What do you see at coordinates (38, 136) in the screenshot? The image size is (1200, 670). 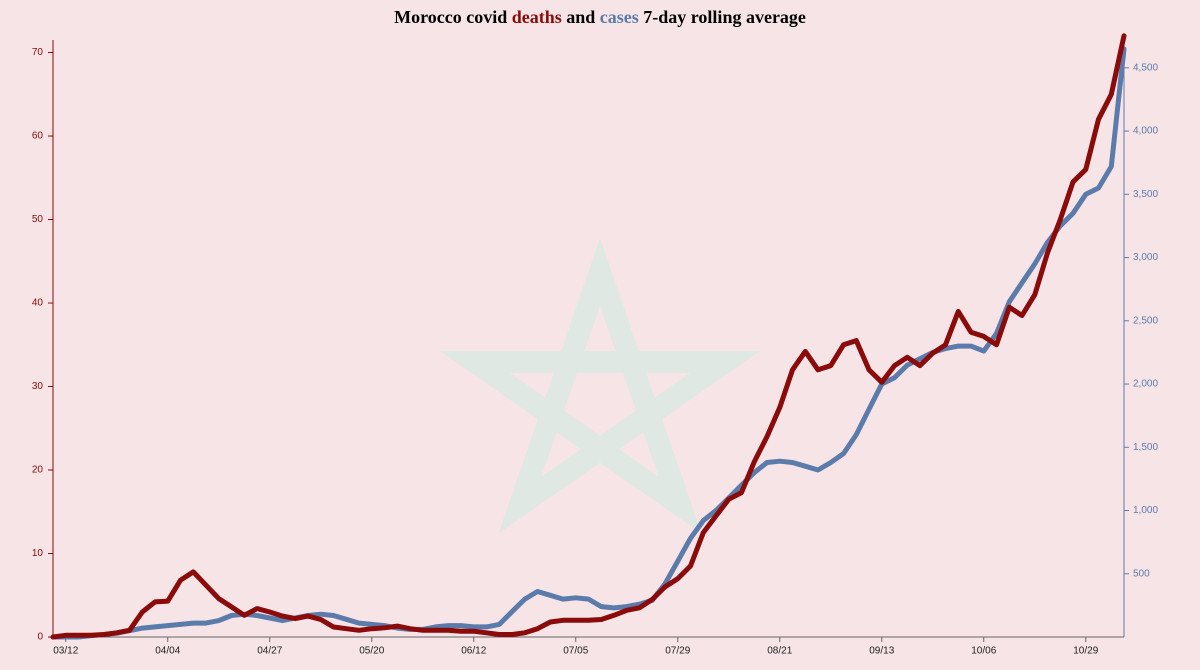 I see `y-tick-label: 60` at bounding box center [38, 136].